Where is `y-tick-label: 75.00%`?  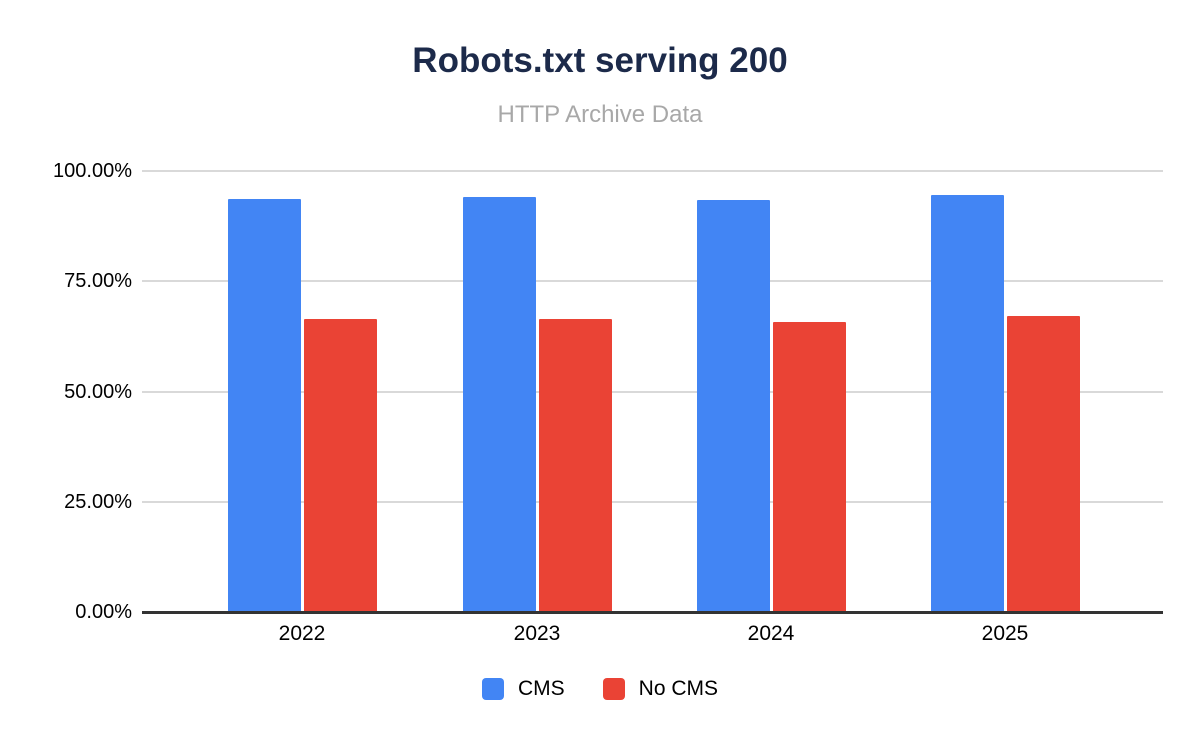
y-tick-label: 75.00% is located at coordinates (98, 281).